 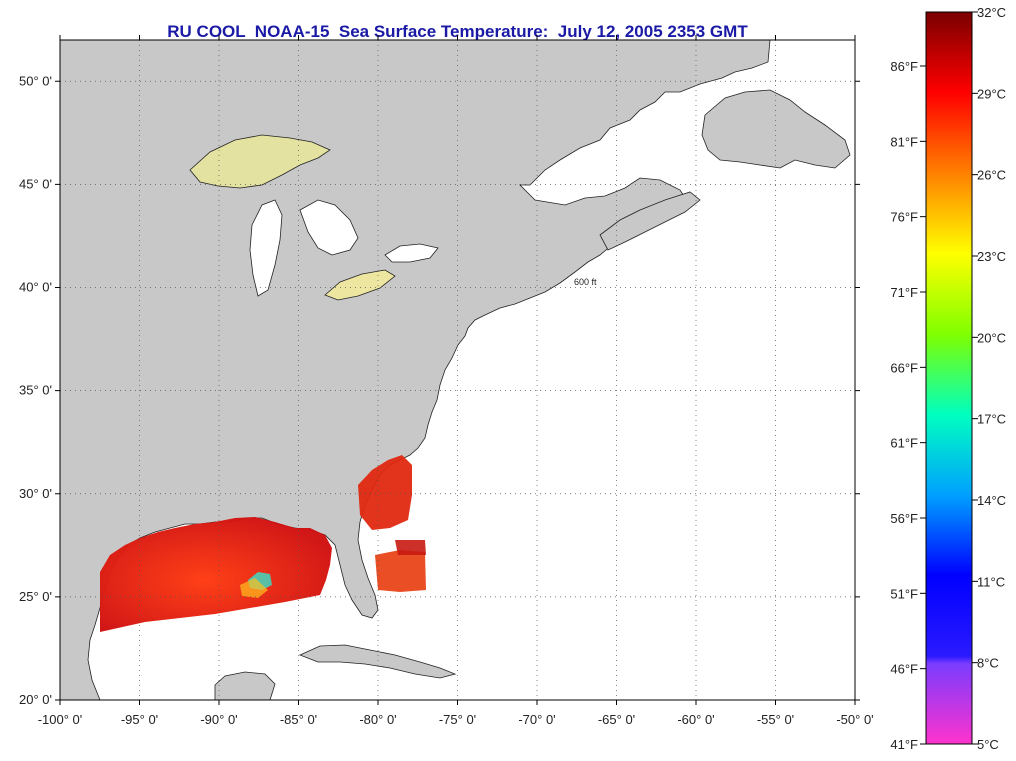 What do you see at coordinates (411, 253) in the screenshot?
I see `lake-ontario` at bounding box center [411, 253].